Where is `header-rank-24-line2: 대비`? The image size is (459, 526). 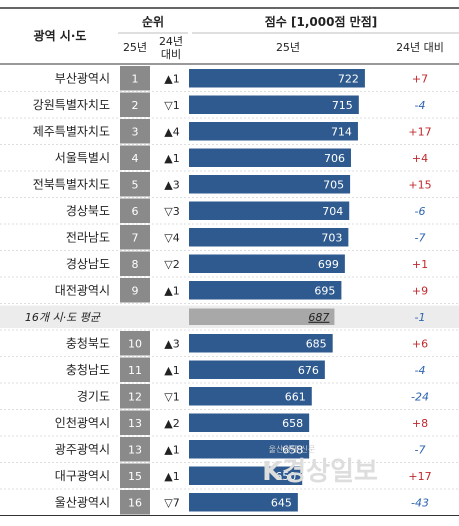 header-rank-24-line2: 대비 is located at coordinates (171, 54).